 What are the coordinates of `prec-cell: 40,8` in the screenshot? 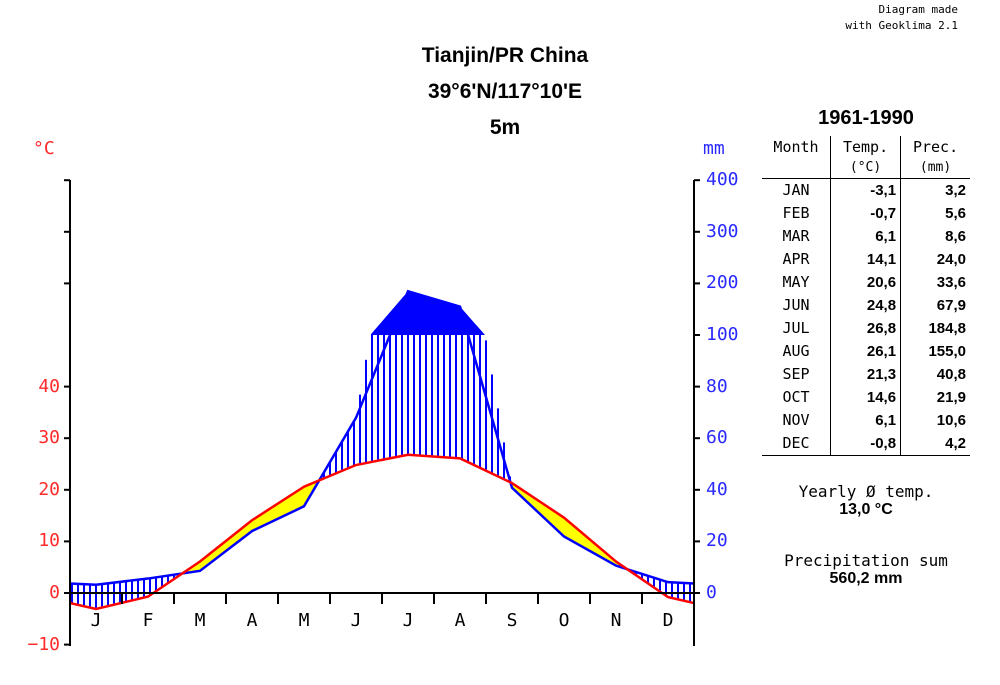 It's located at (935, 374).